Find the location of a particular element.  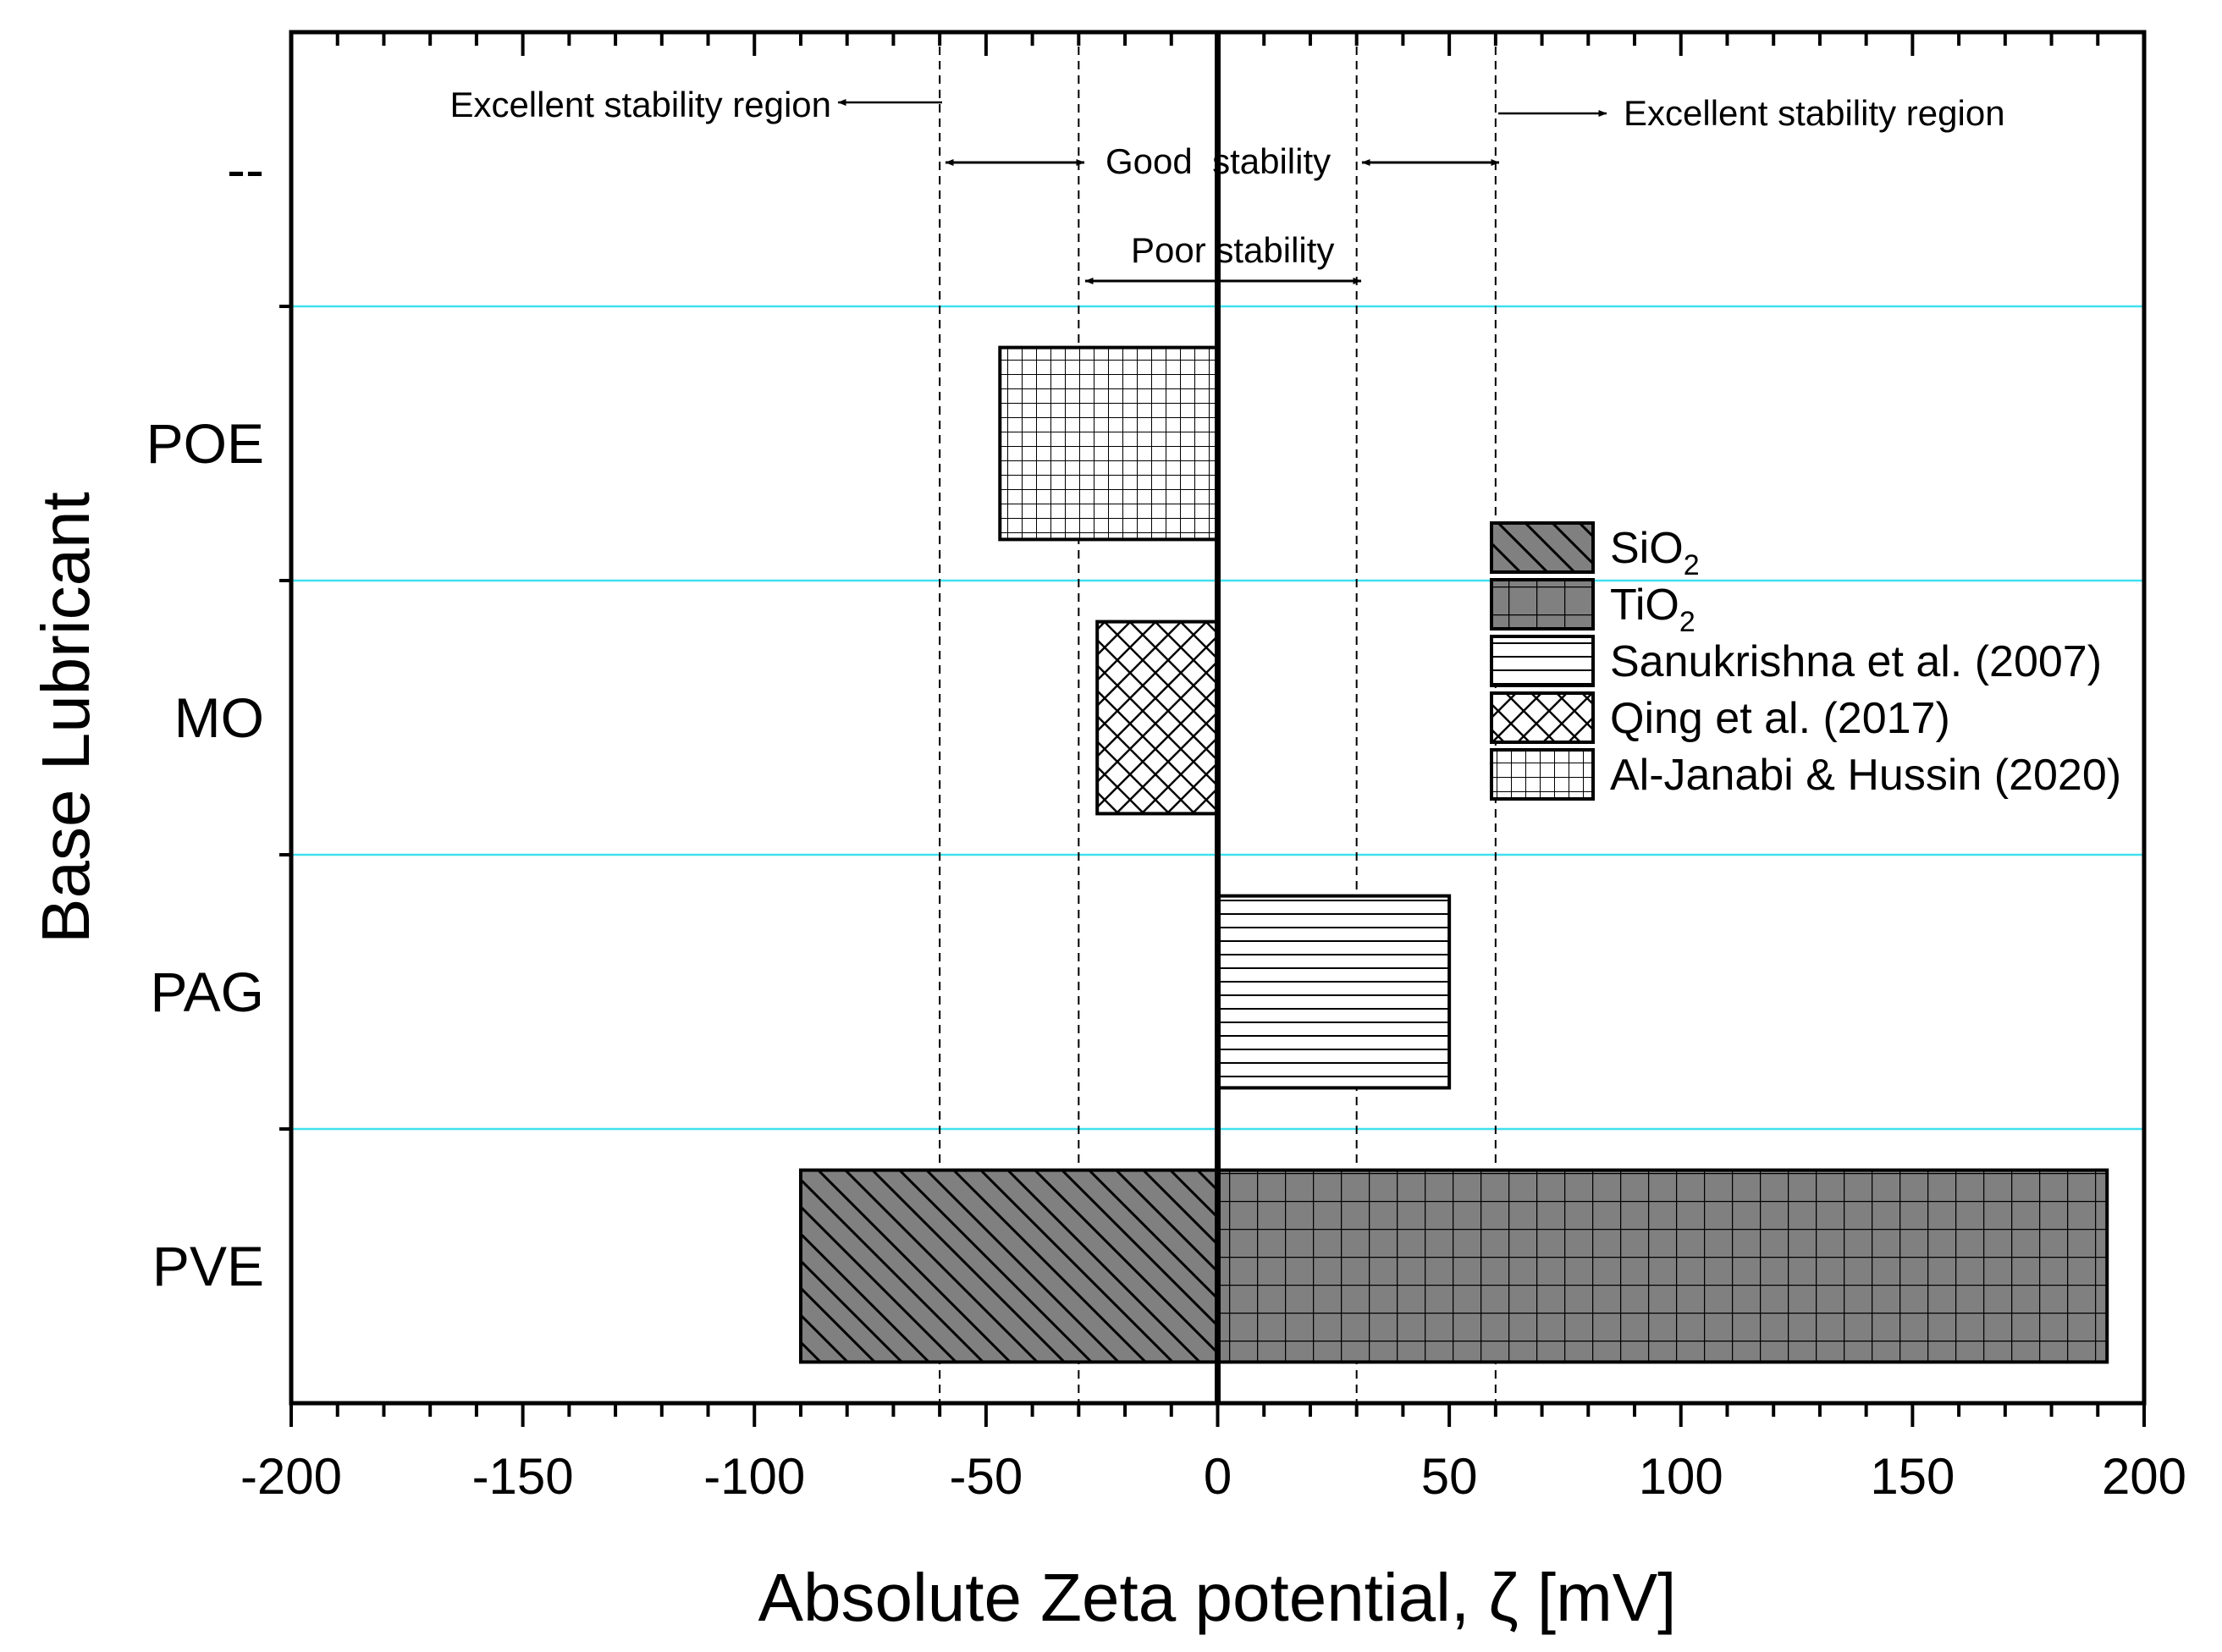

annotation-excellent-left: Excellent stability region is located at coordinates (640, 104).